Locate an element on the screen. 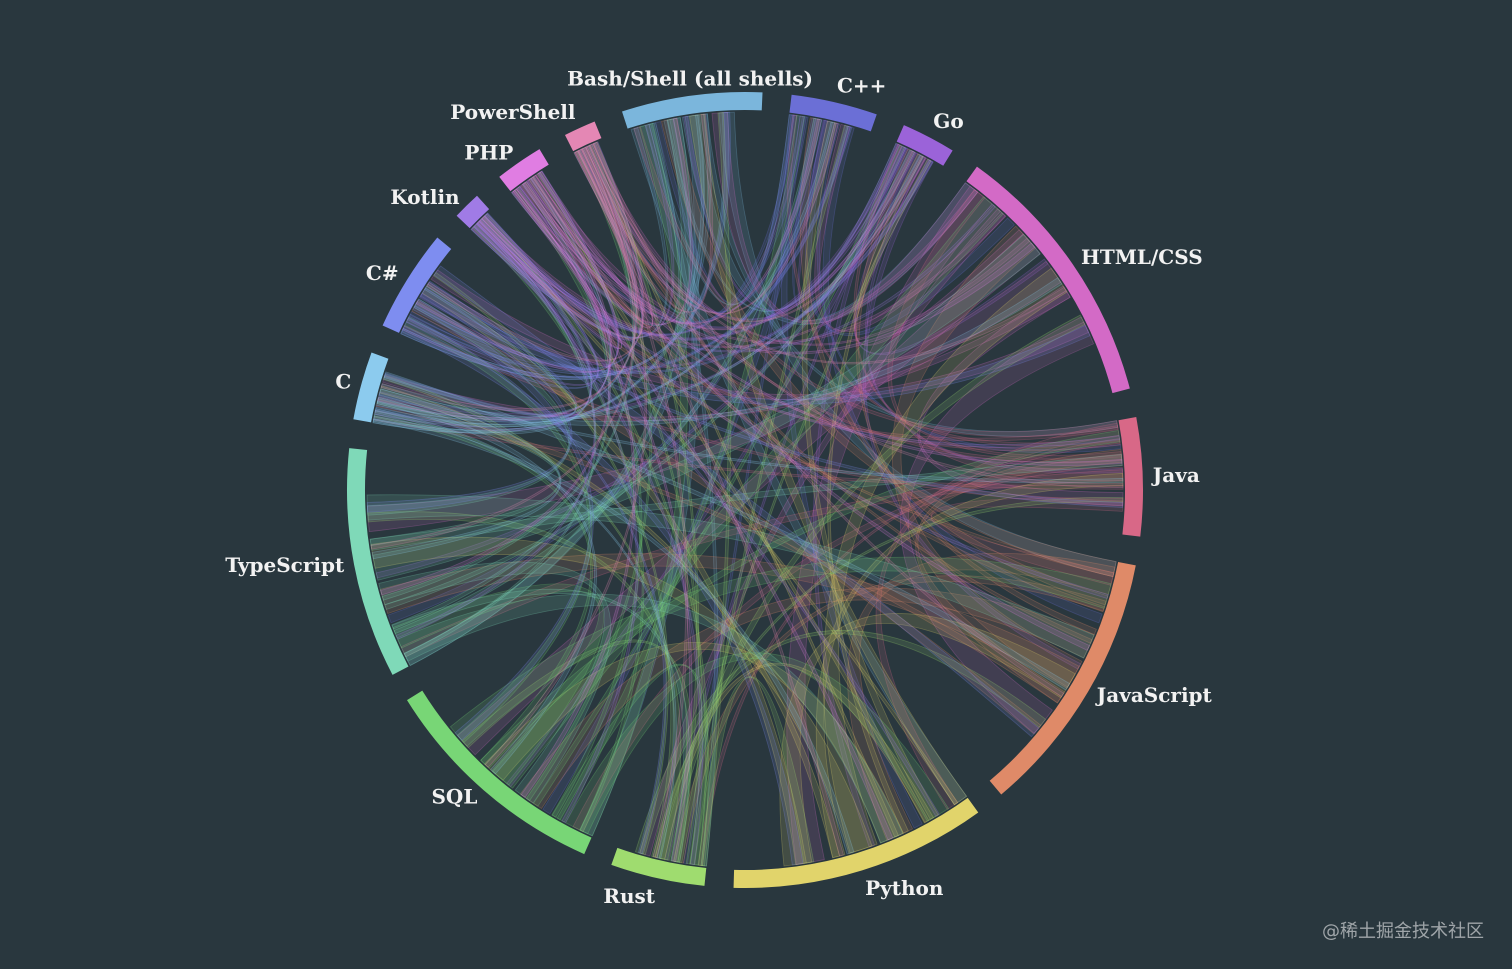 The width and height of the screenshot is (1512, 969). arc-go is located at coordinates (924, 145).